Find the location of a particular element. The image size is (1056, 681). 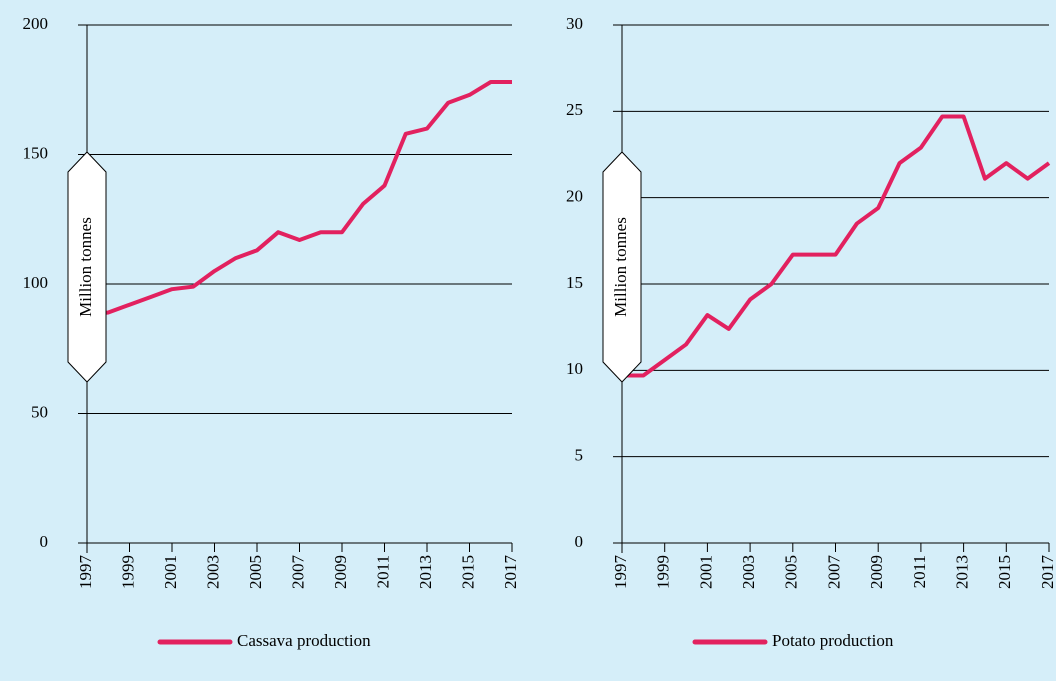

y-tick-label: 50 is located at coordinates (39, 411).